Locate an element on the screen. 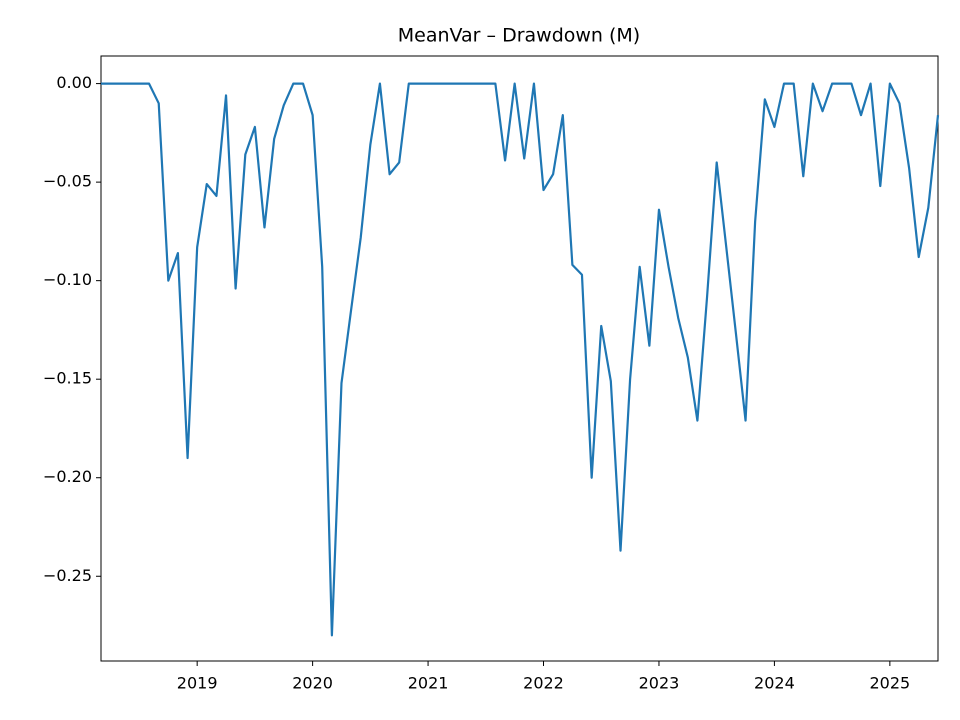 The width and height of the screenshot is (960, 720). y-tick-label: −0.20 is located at coordinates (67, 476).